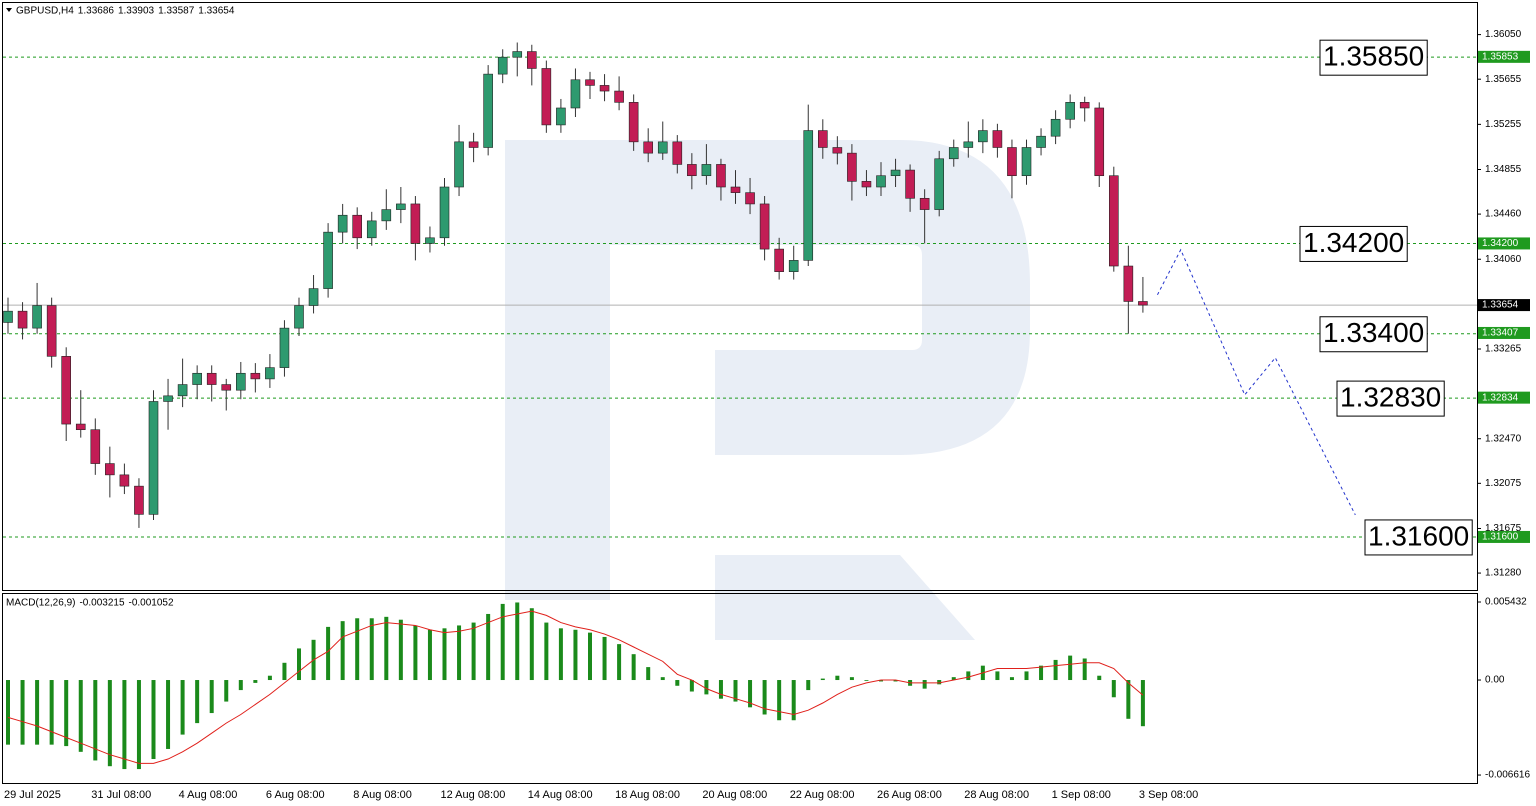  What do you see at coordinates (9, 10) in the screenshot?
I see `menu-triangle` at bounding box center [9, 10].